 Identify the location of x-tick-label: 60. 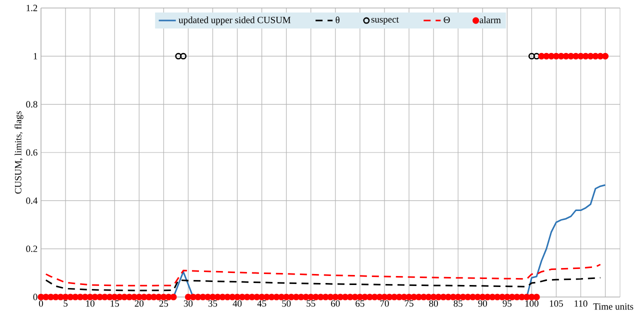
(335, 303).